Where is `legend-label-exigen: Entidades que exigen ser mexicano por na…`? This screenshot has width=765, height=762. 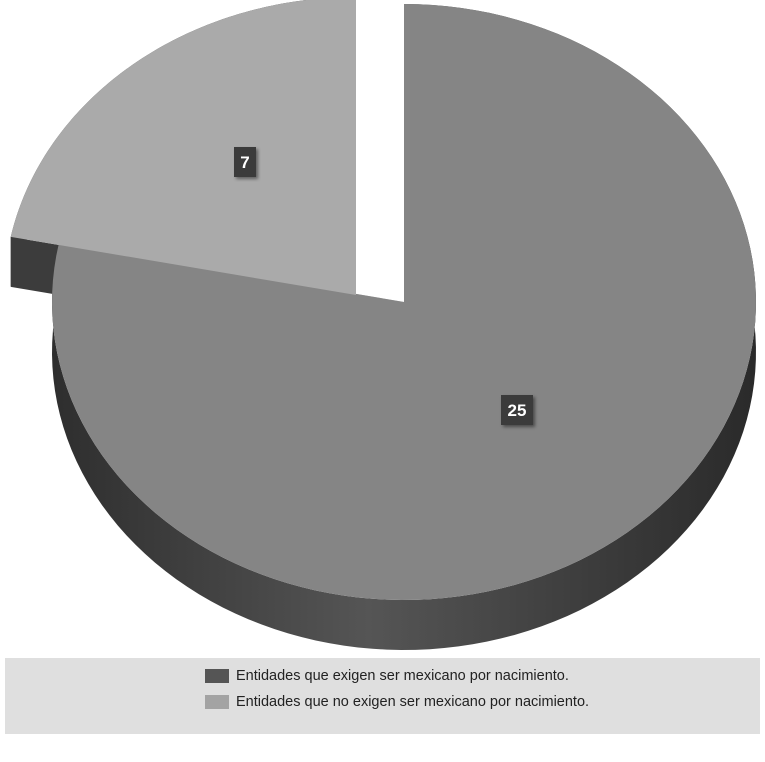 legend-label-exigen: Entidades que exigen ser mexicano por na… is located at coordinates (402, 676).